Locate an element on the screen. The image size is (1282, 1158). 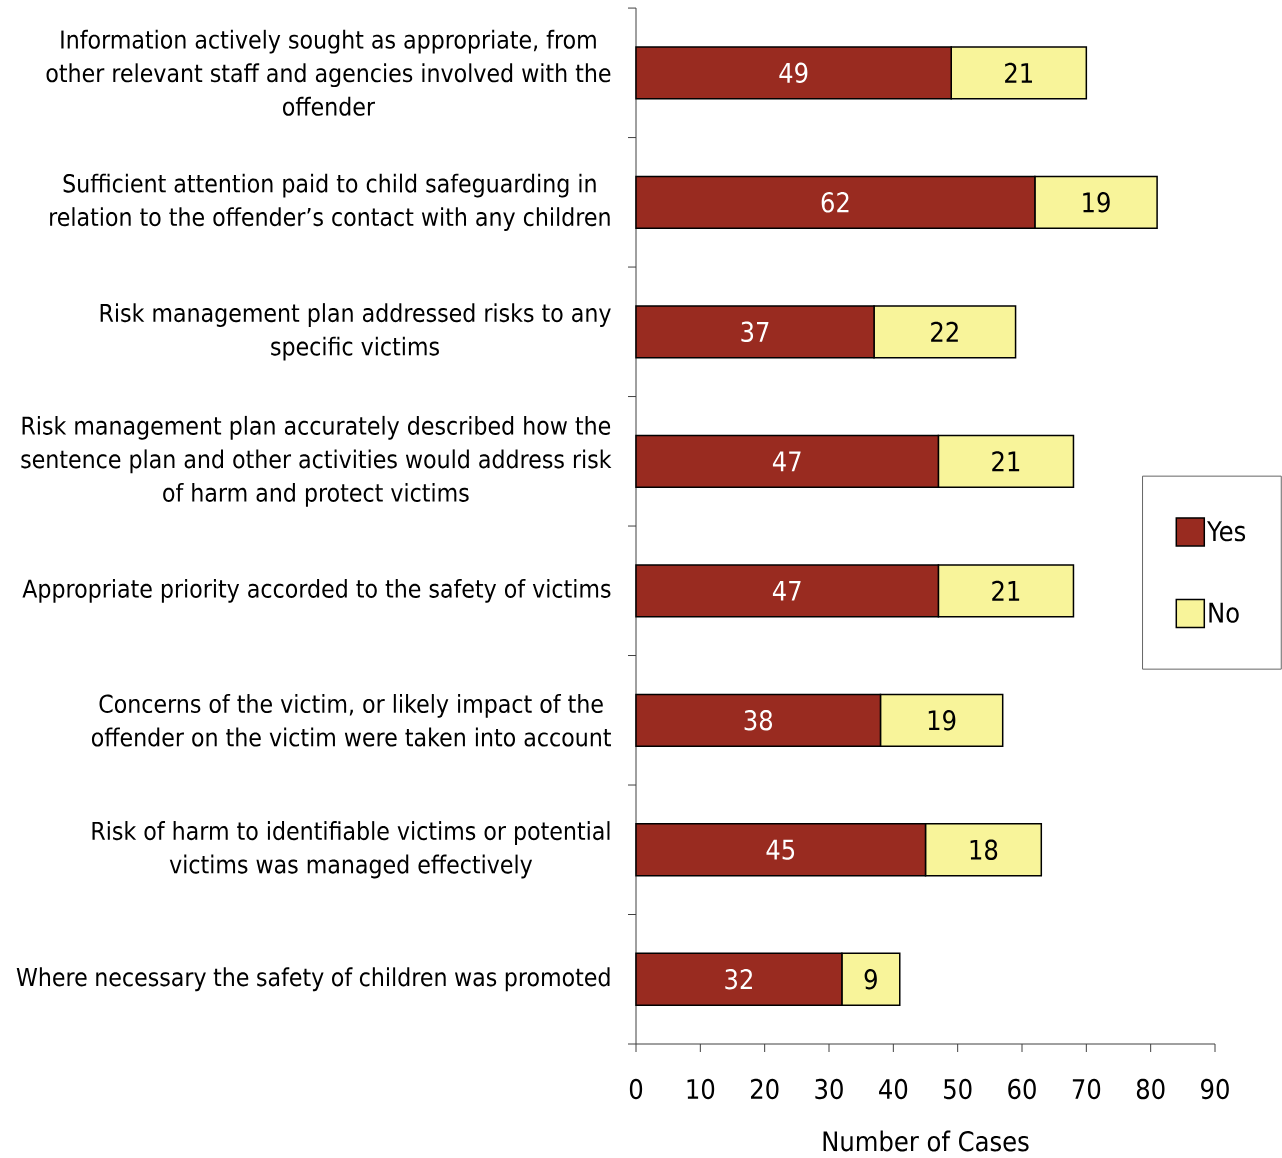
x-tick-label: 20 is located at coordinates (764, 1089).